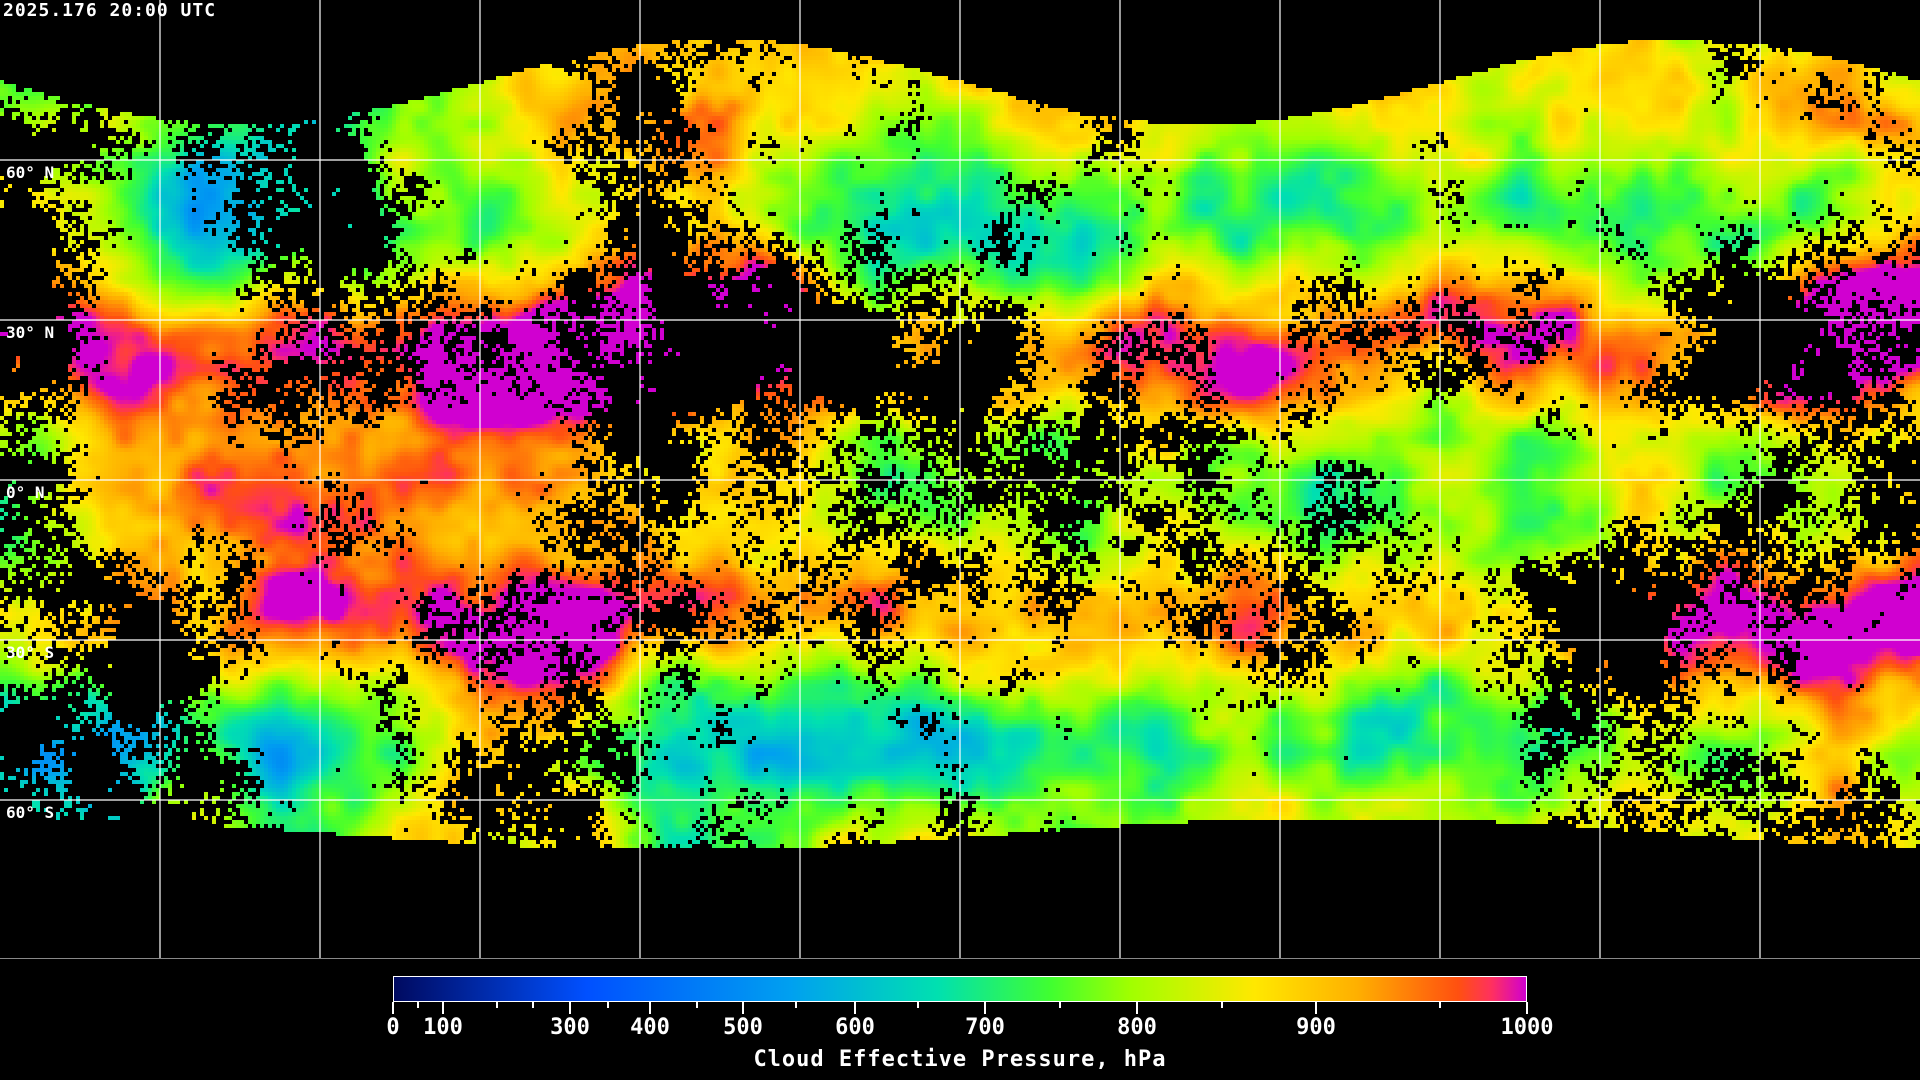 This screenshot has height=1080, width=1920. Describe the element at coordinates (960, 1059) in the screenshot. I see `colorbar-title: Cloud Effective Pressure, hPa` at that location.